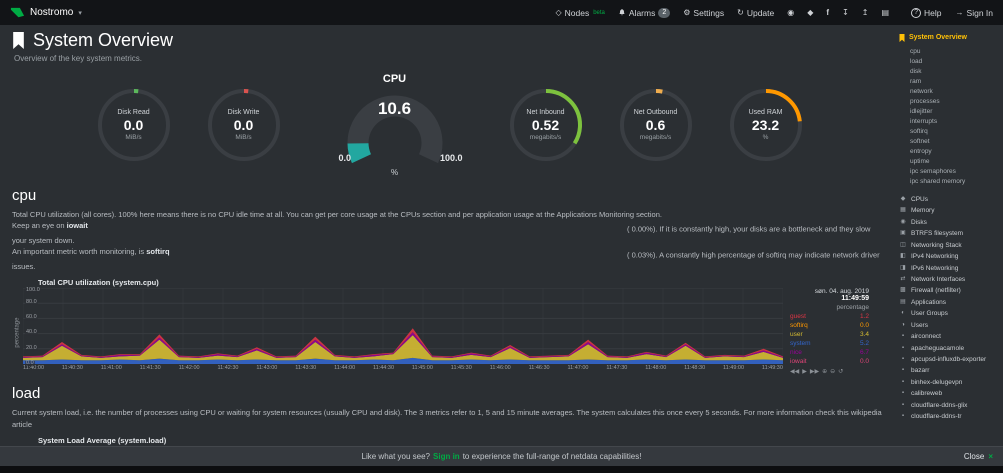  What do you see at coordinates (920, 142) in the screenshot?
I see `sidebar-subitem-softnet: softnet` at bounding box center [920, 142].